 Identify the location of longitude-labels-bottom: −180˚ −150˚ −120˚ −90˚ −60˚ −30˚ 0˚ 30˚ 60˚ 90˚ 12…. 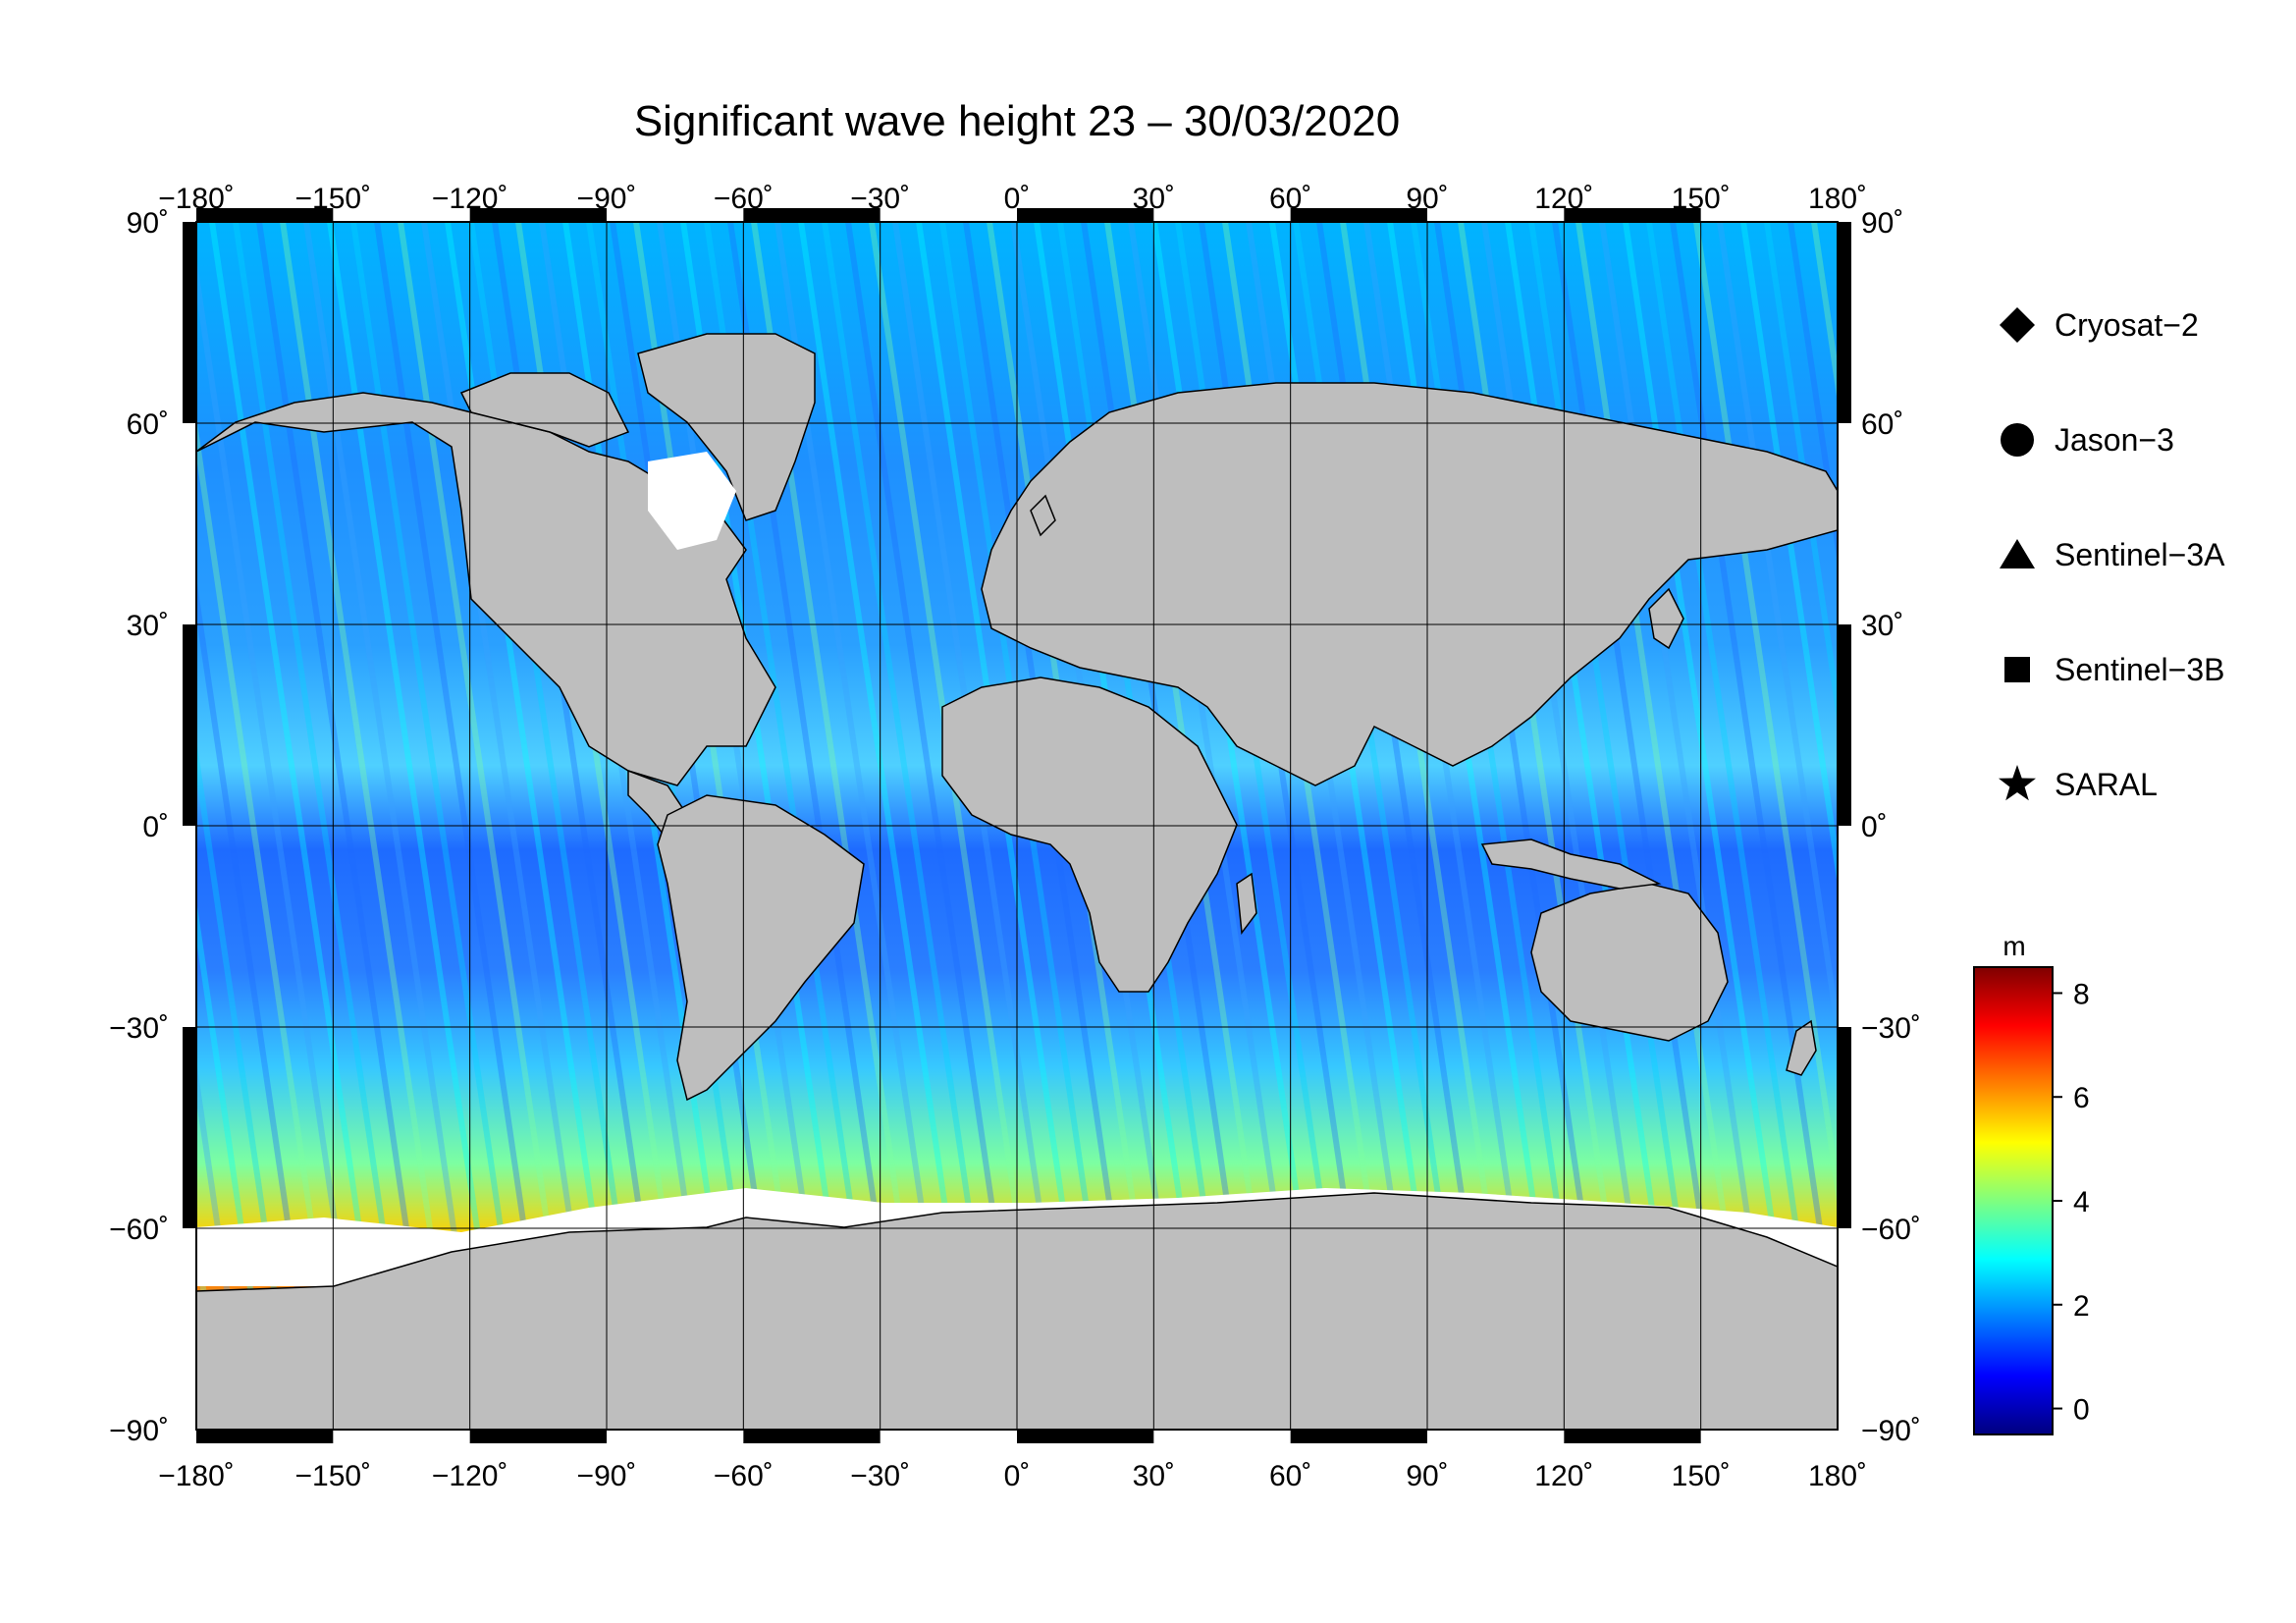
(1012, 1476).